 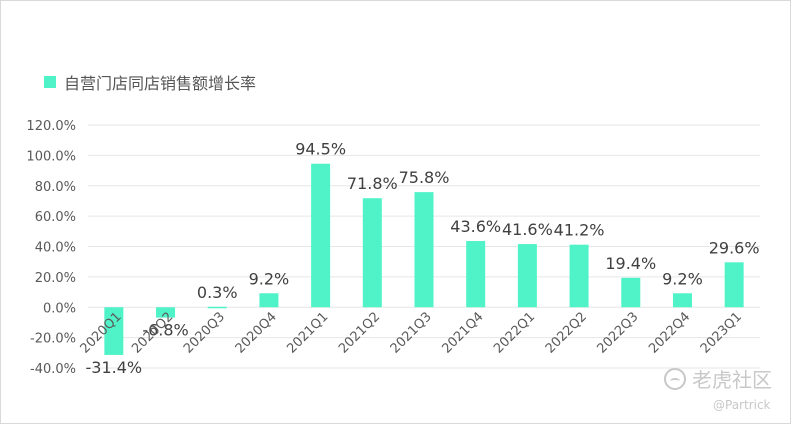 I want to click on bar-2021Q4, so click(x=476, y=274).